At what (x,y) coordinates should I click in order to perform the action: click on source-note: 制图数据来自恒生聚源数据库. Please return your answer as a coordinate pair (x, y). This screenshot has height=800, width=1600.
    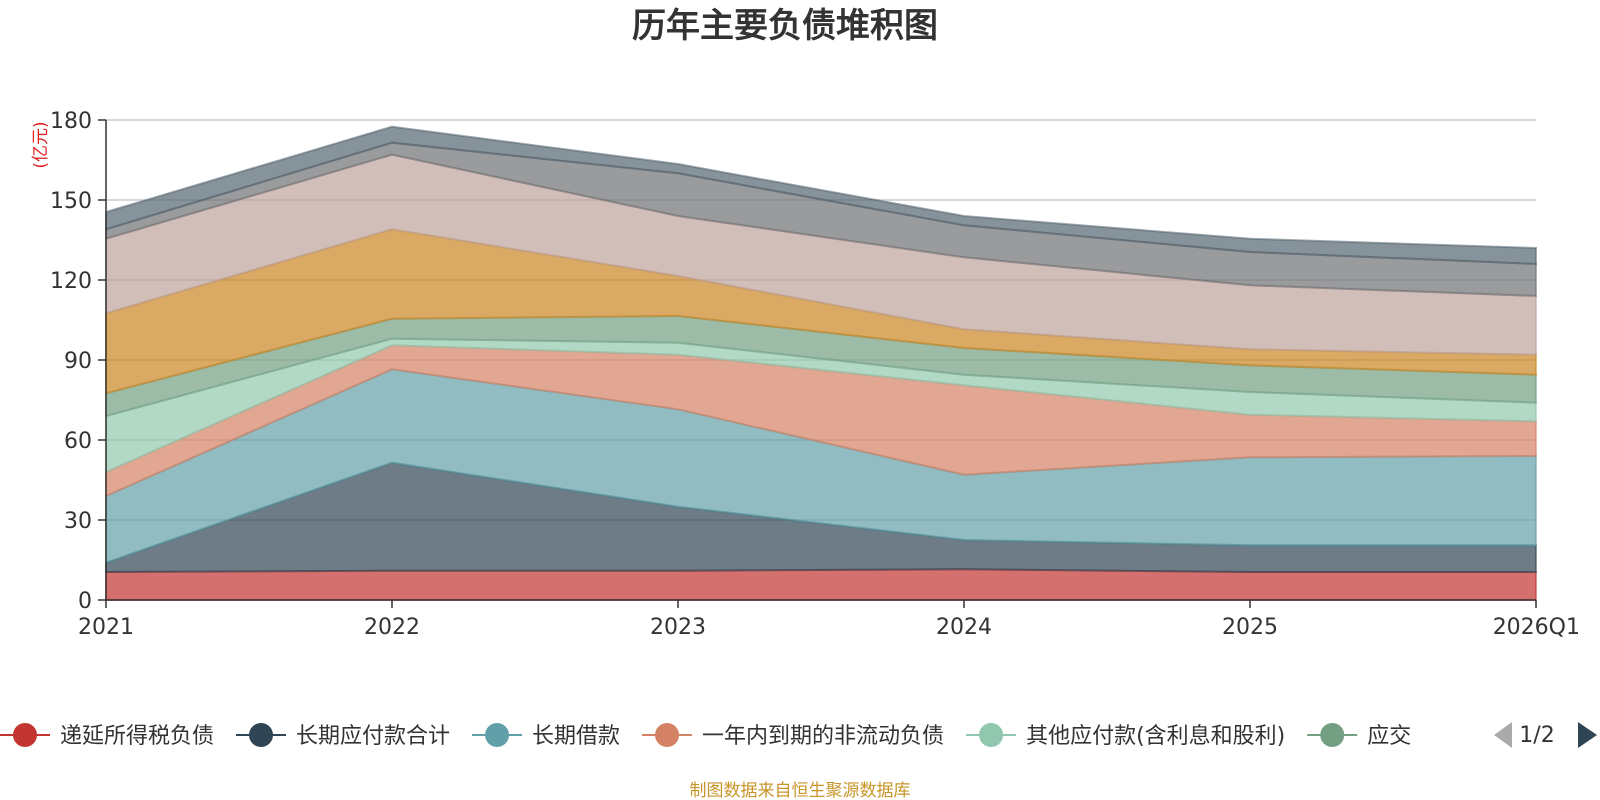
    Looking at the image, I should click on (800, 790).